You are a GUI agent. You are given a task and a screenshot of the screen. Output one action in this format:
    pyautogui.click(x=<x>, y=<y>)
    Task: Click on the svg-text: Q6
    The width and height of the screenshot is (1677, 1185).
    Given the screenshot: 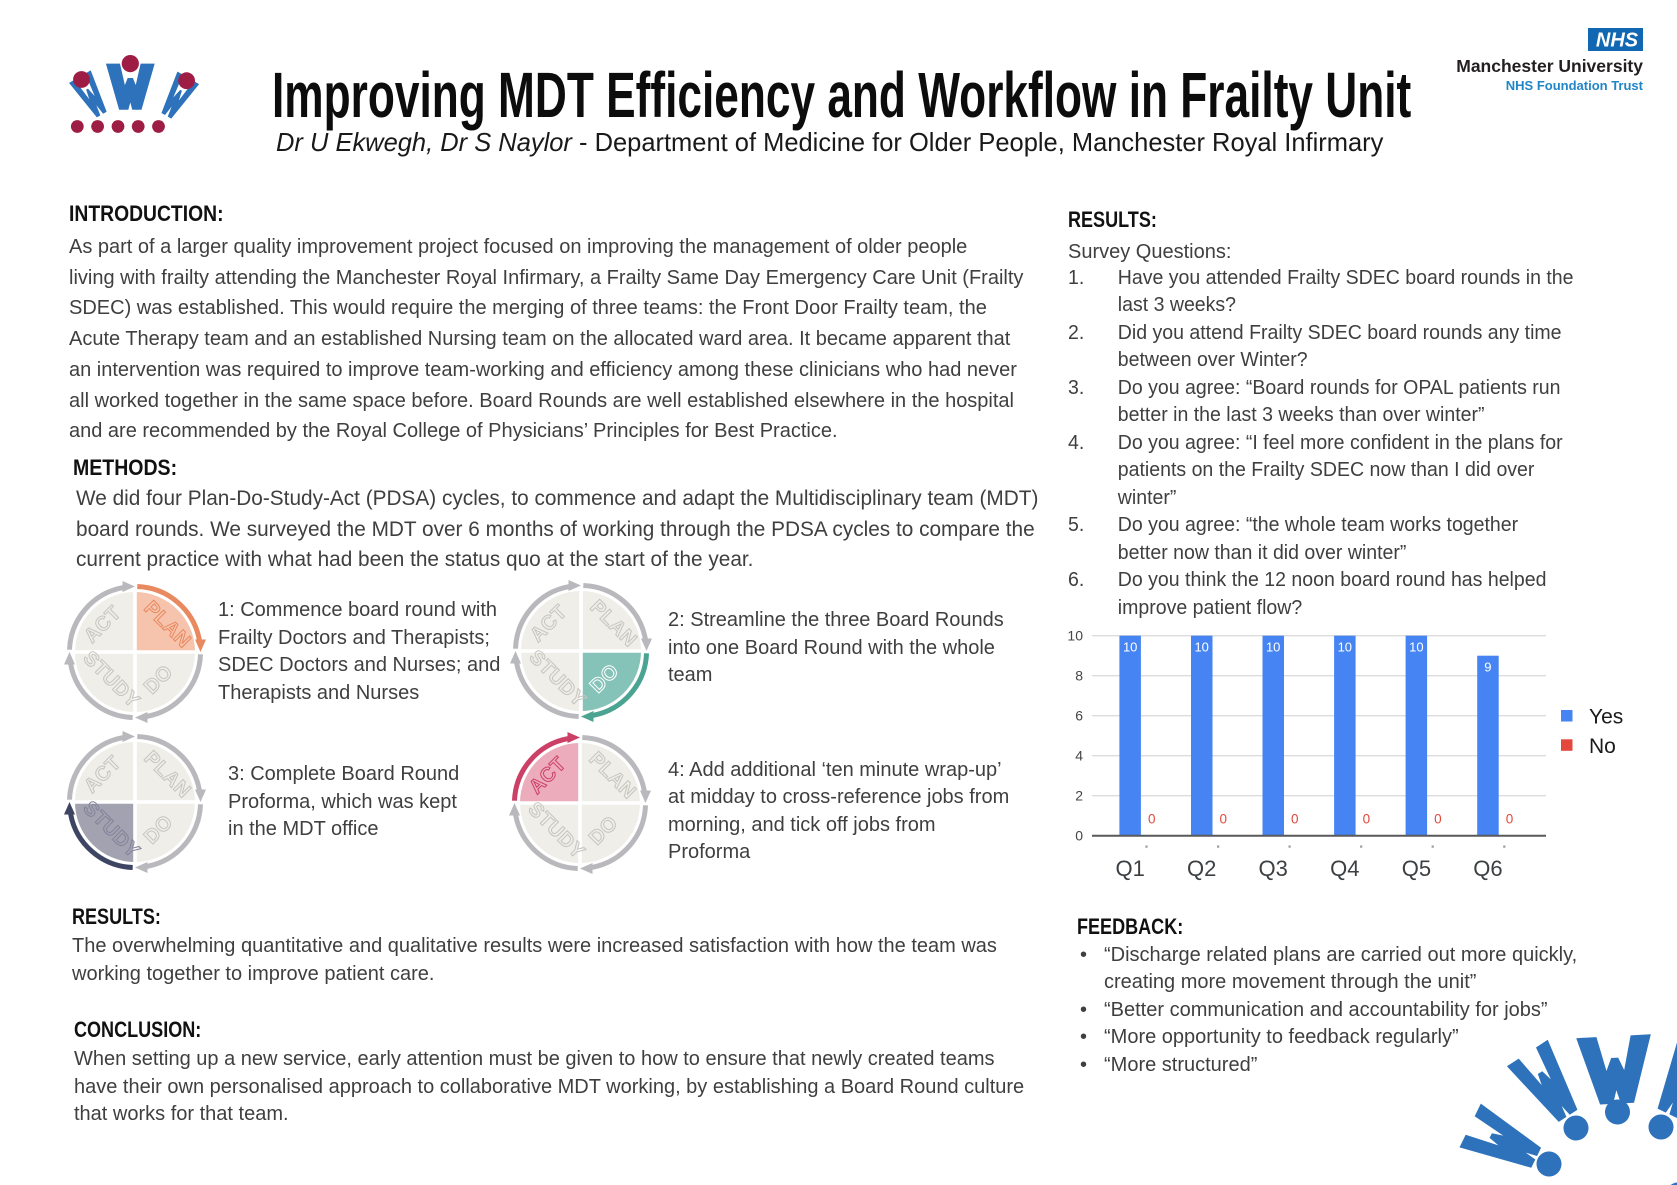 What is the action you would take?
    pyautogui.click(x=1487, y=868)
    